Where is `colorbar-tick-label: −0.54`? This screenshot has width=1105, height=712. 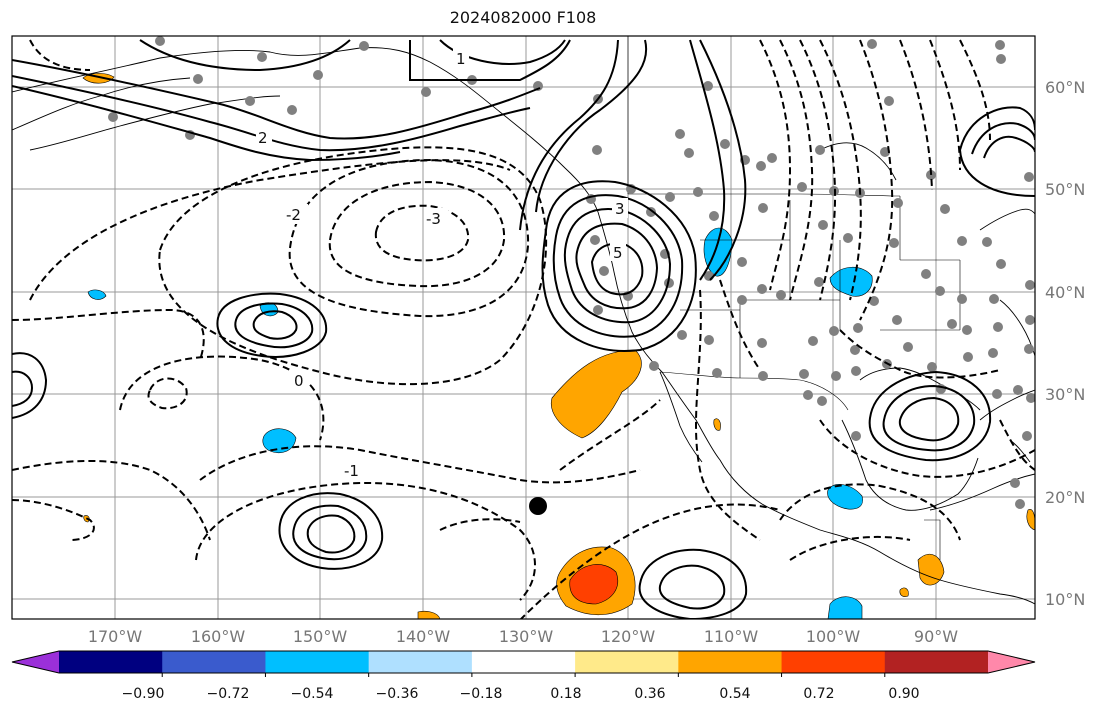
colorbar-tick-label: −0.54 is located at coordinates (312, 694).